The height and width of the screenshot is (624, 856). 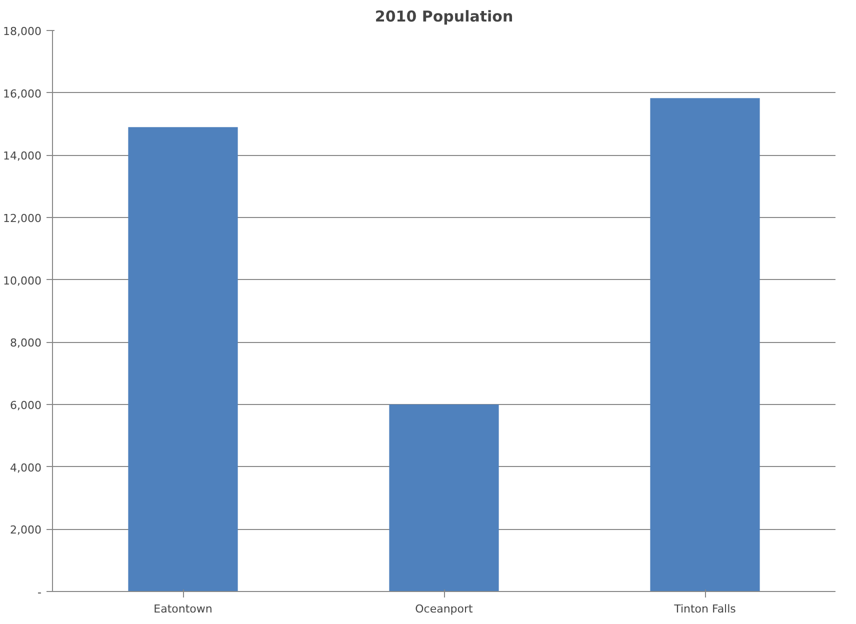 I want to click on y-tick-label: 16,000, so click(x=22, y=93).